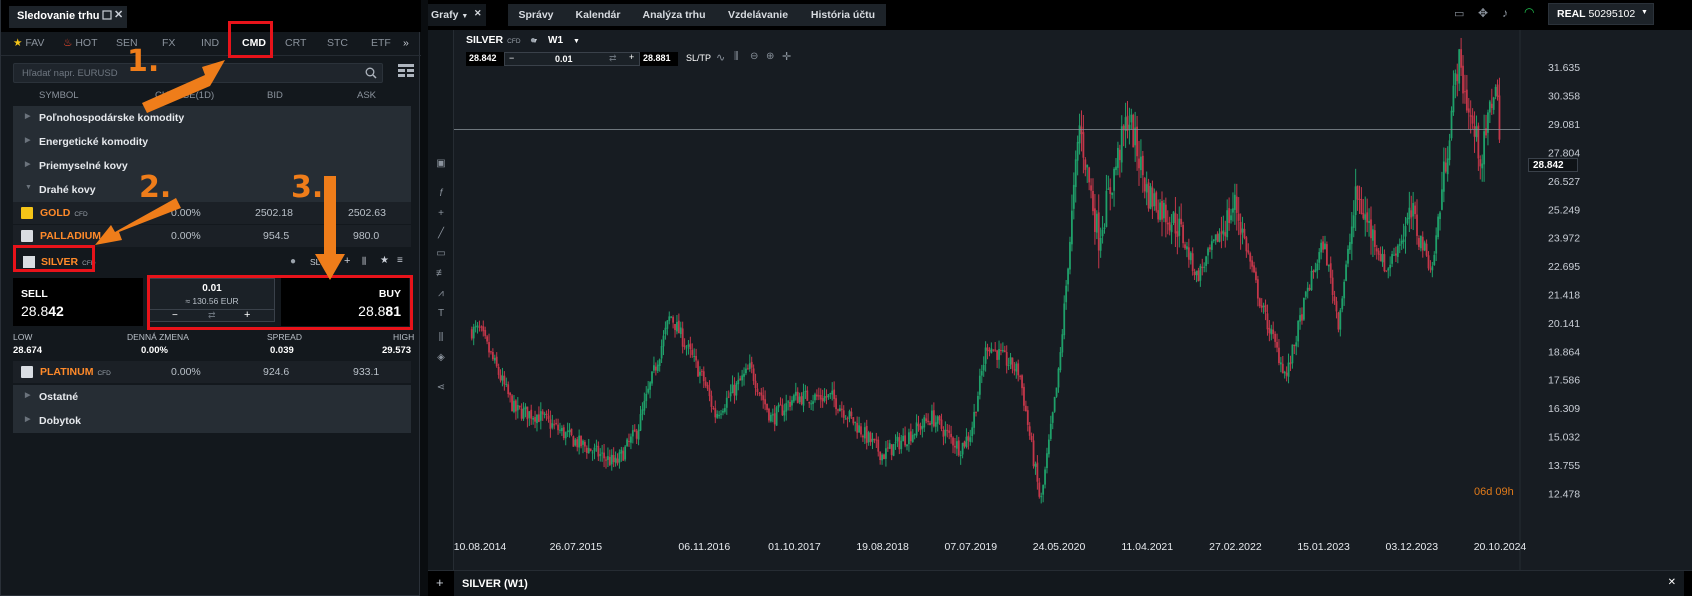 Image resolution: width=1692 pixels, height=596 pixels. Describe the element at coordinates (406, 43) in the screenshot. I see `more-tabs-icon: »` at that location.